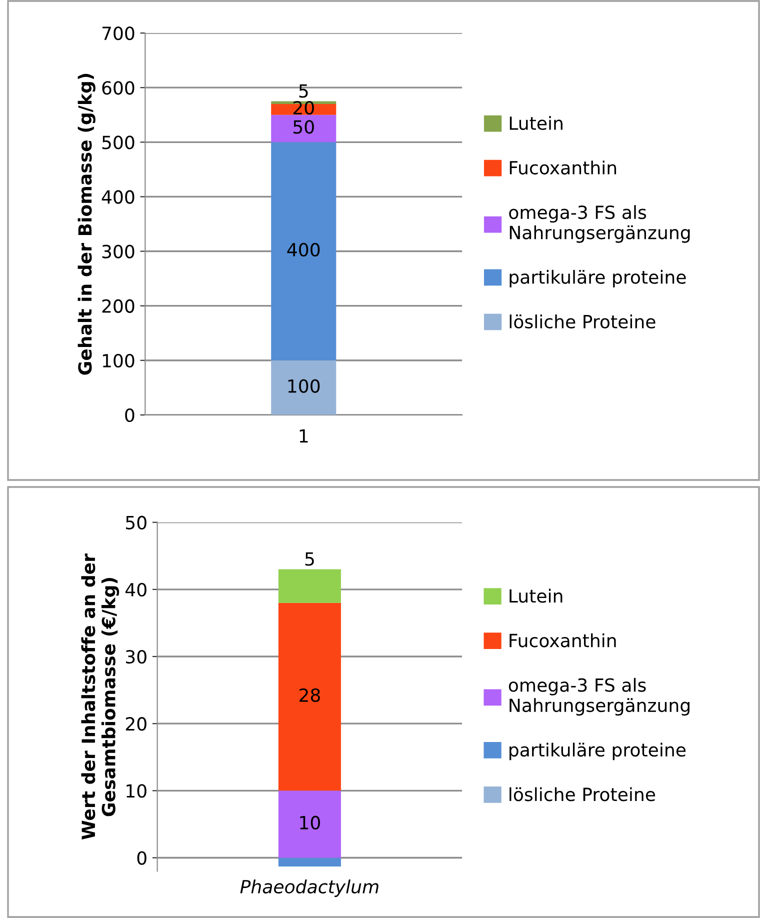 The image size is (760, 918). I want to click on y-tick-label: 100, so click(118, 361).